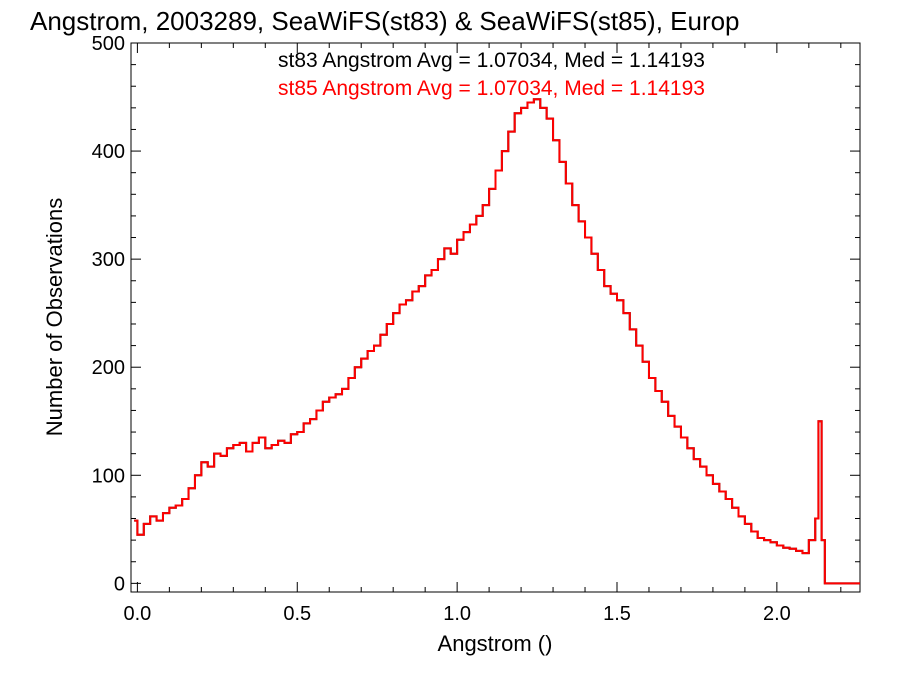  What do you see at coordinates (108, 260) in the screenshot?
I see `y-tick-label: 300` at bounding box center [108, 260].